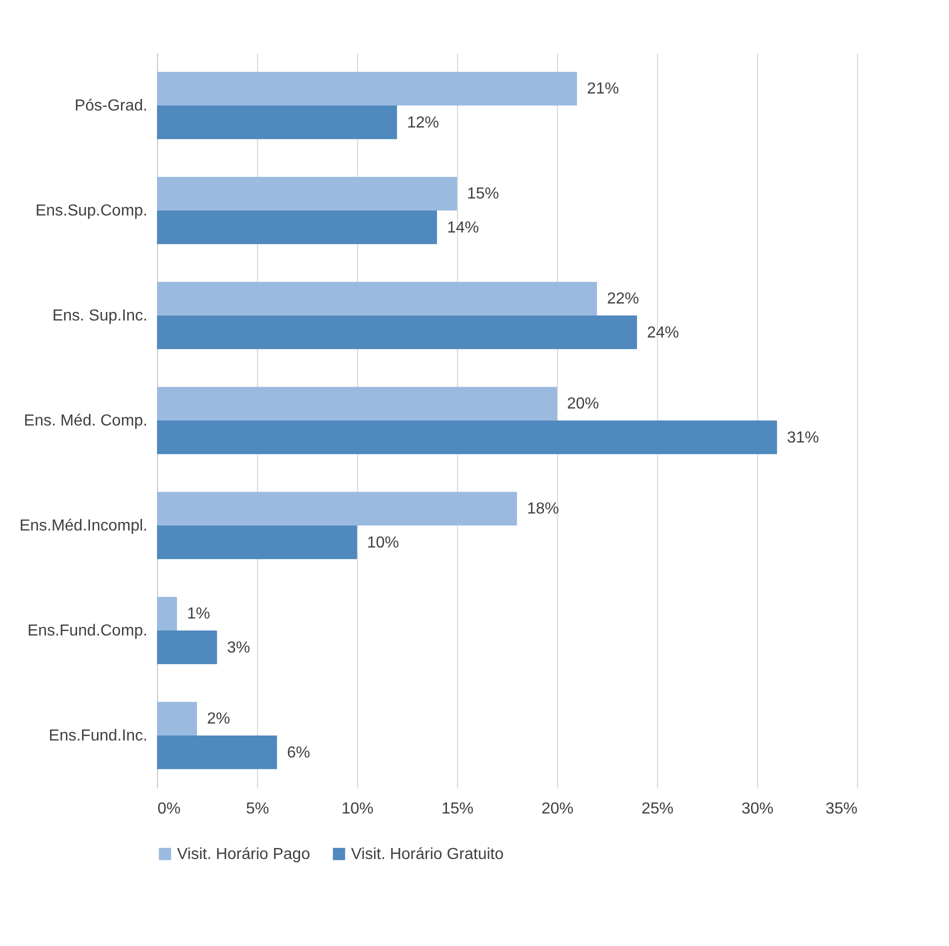 This screenshot has height=946, width=949. I want to click on data-label: 3%, so click(238, 647).